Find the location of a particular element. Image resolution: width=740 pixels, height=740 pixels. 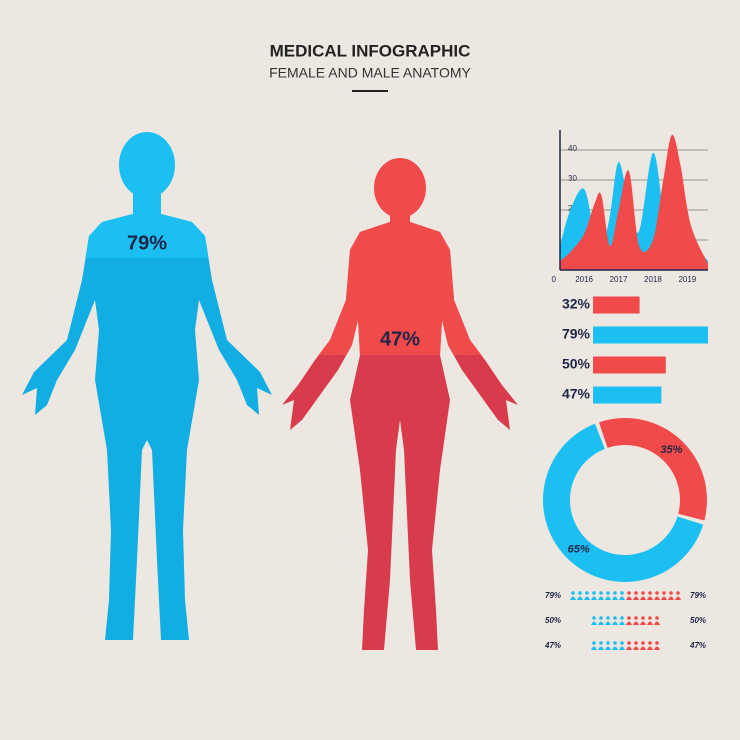

x-tick-label: 2017 is located at coordinates (619, 279).